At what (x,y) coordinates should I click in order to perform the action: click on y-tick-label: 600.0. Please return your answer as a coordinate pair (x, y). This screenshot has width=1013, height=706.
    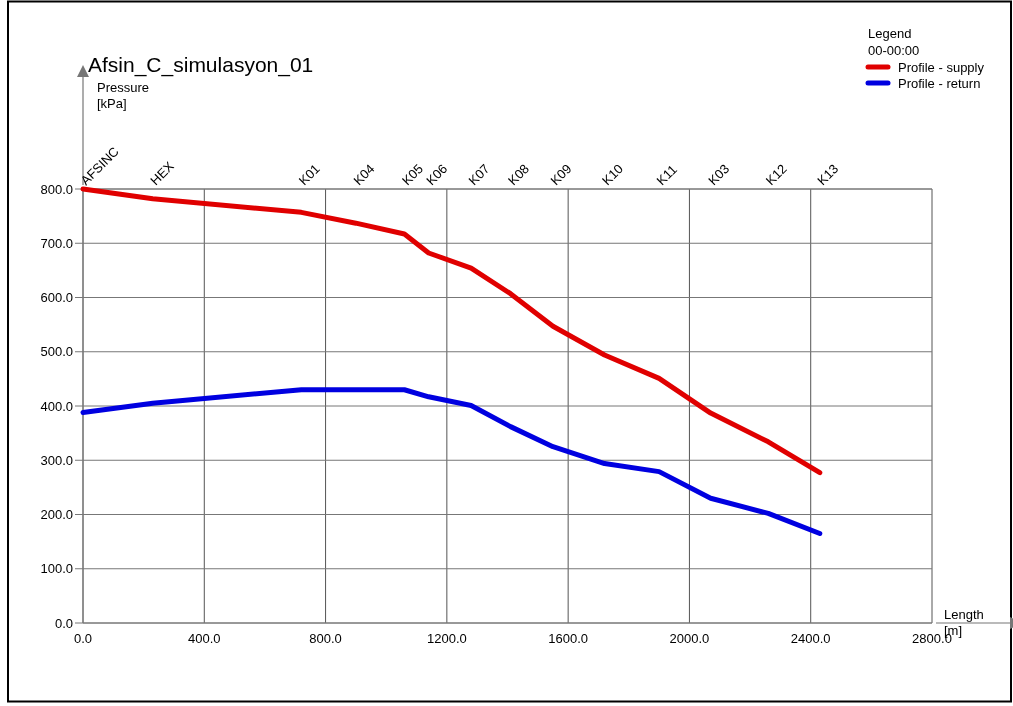
    Looking at the image, I should click on (56, 298).